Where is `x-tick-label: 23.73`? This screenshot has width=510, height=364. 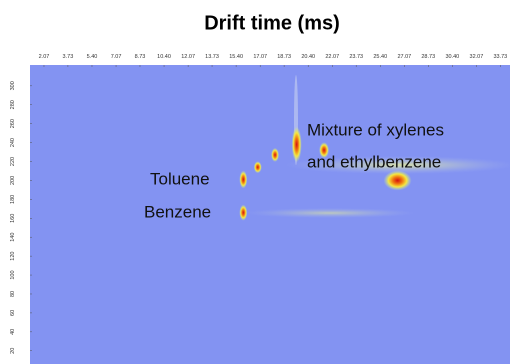
x-tick-label: 23.73 is located at coordinates (356, 57).